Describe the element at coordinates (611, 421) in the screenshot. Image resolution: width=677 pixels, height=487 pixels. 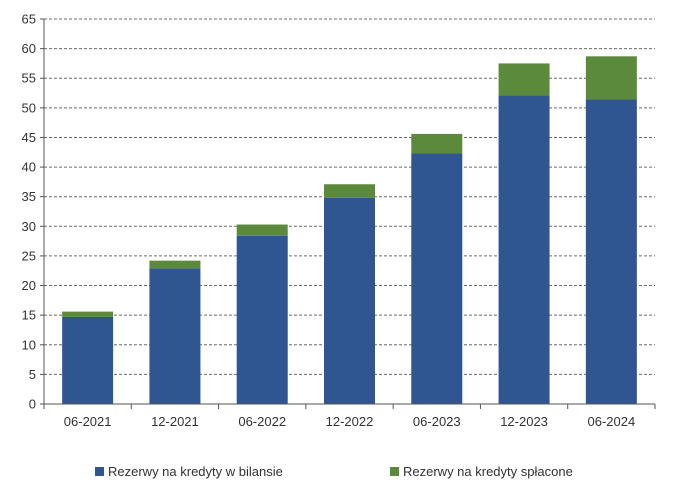
I see `x-tick-label: 06-2024` at that location.